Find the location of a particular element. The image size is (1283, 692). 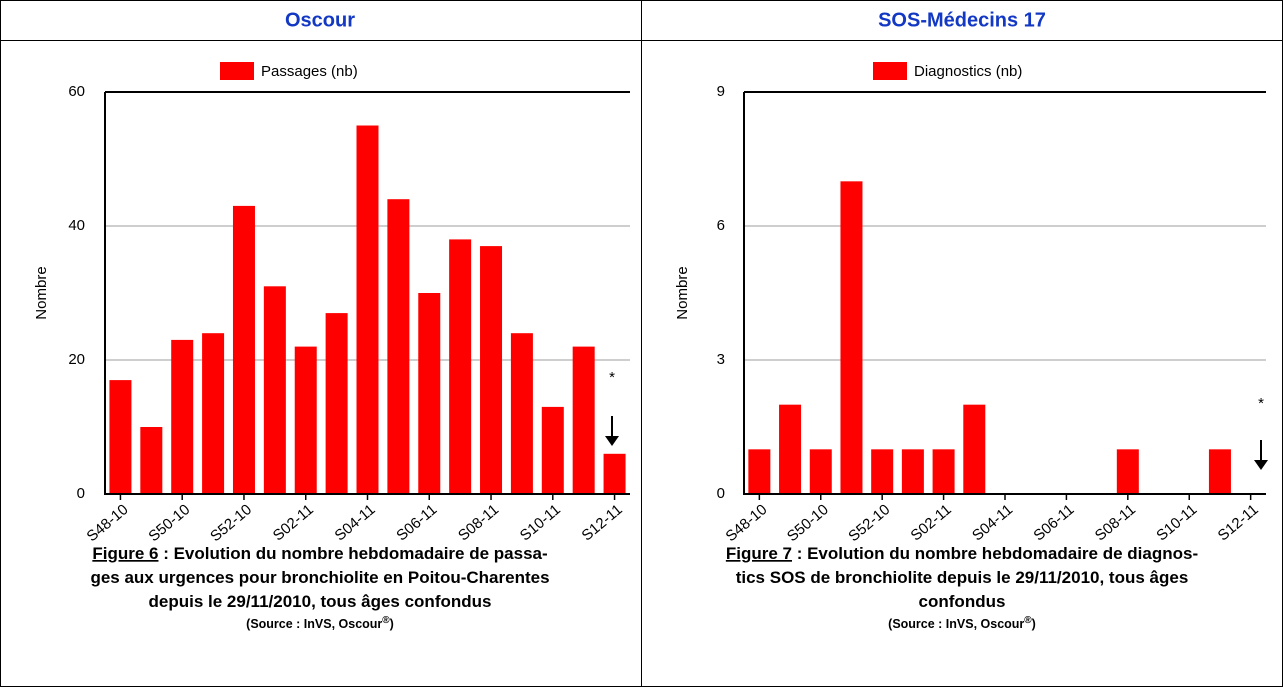

caption-label: Figure 6 is located at coordinates (125, 553).